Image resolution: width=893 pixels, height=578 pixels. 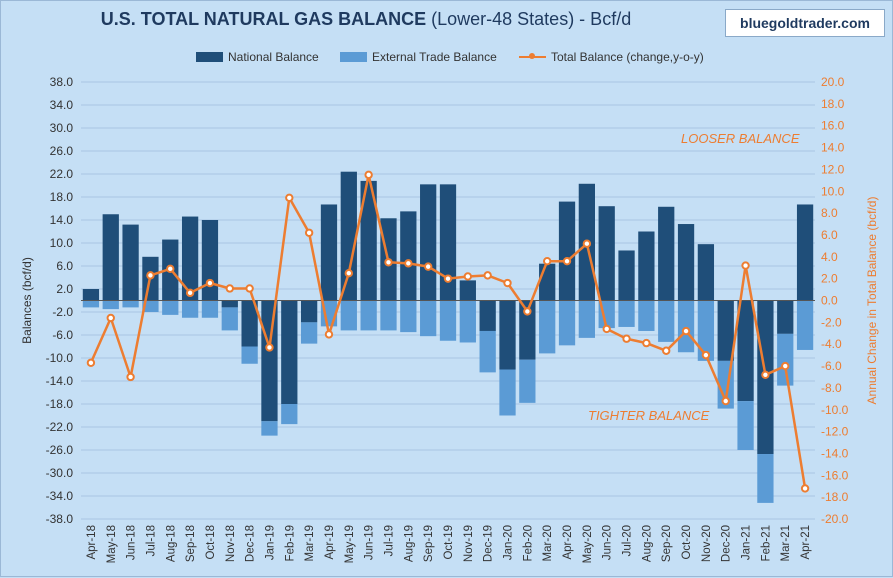 I want to click on y-right-tick-label: 0.0, so click(x=829, y=301).